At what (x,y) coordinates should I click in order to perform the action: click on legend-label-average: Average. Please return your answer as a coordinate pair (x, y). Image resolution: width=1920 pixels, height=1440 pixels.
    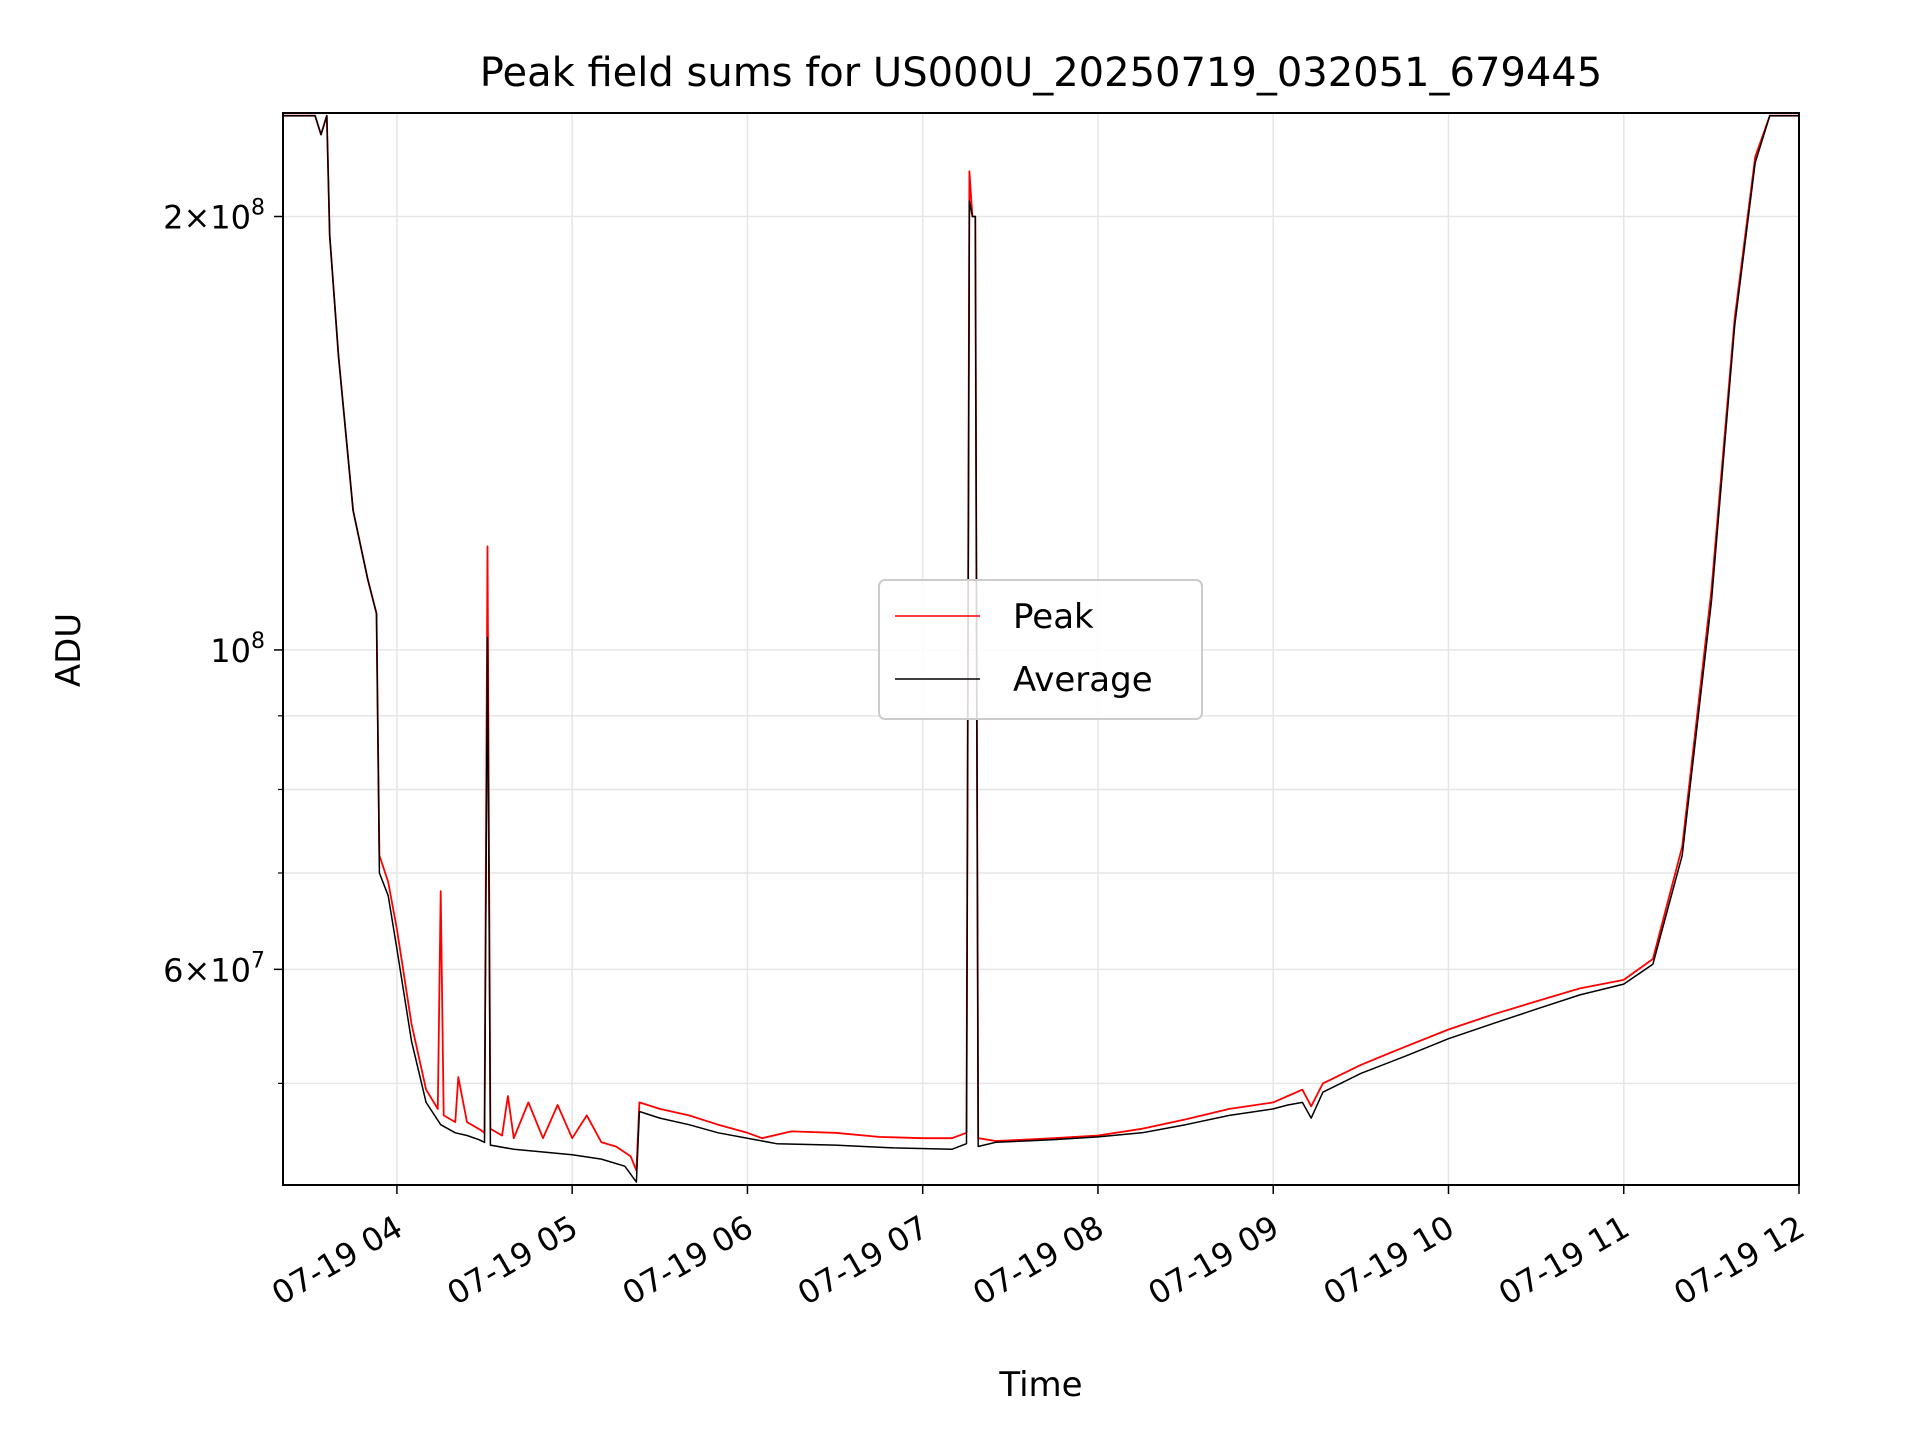
    Looking at the image, I should click on (1083, 680).